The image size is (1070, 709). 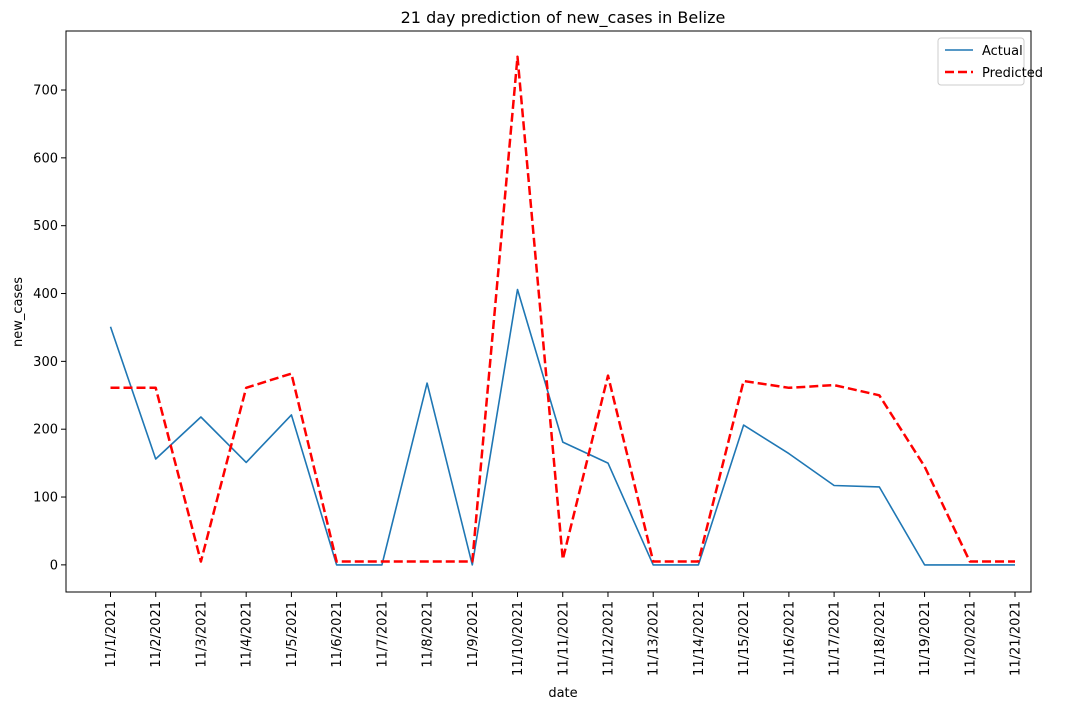 What do you see at coordinates (473, 634) in the screenshot?
I see `x-tick-label: 11/9/2021` at bounding box center [473, 634].